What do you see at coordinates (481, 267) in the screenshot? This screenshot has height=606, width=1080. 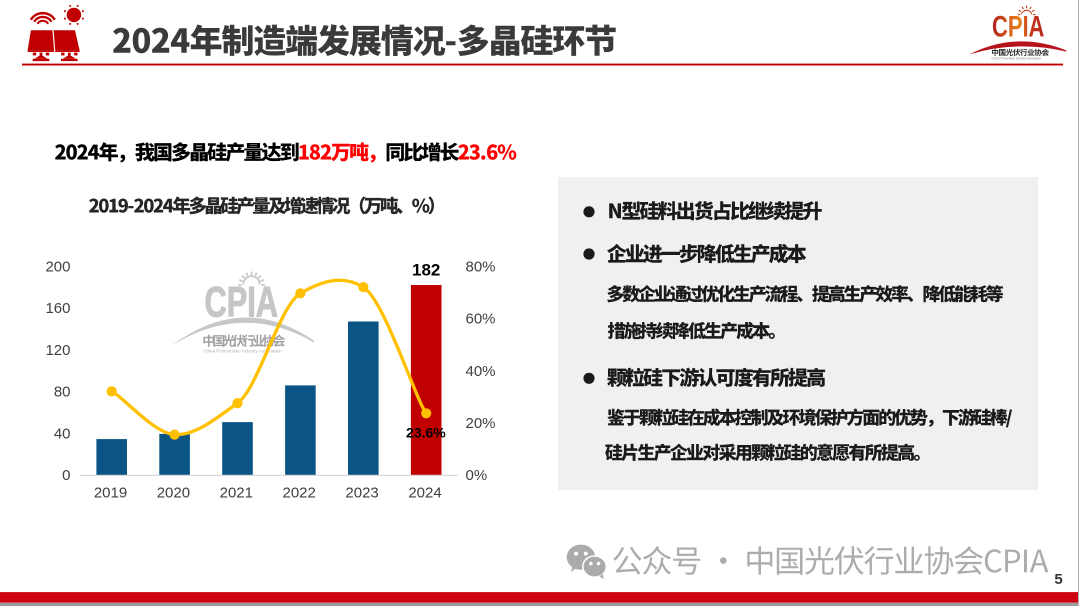 I see `svg-text: 80%` at bounding box center [481, 267].